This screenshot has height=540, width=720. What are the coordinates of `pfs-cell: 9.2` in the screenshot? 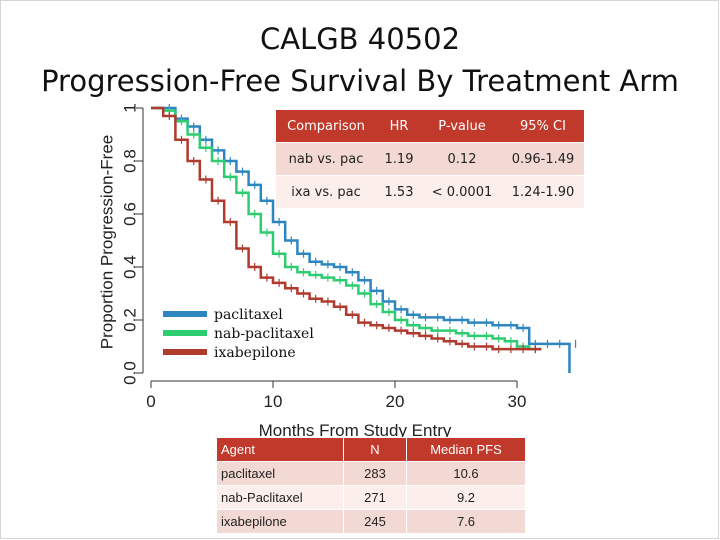 It's located at (466, 497).